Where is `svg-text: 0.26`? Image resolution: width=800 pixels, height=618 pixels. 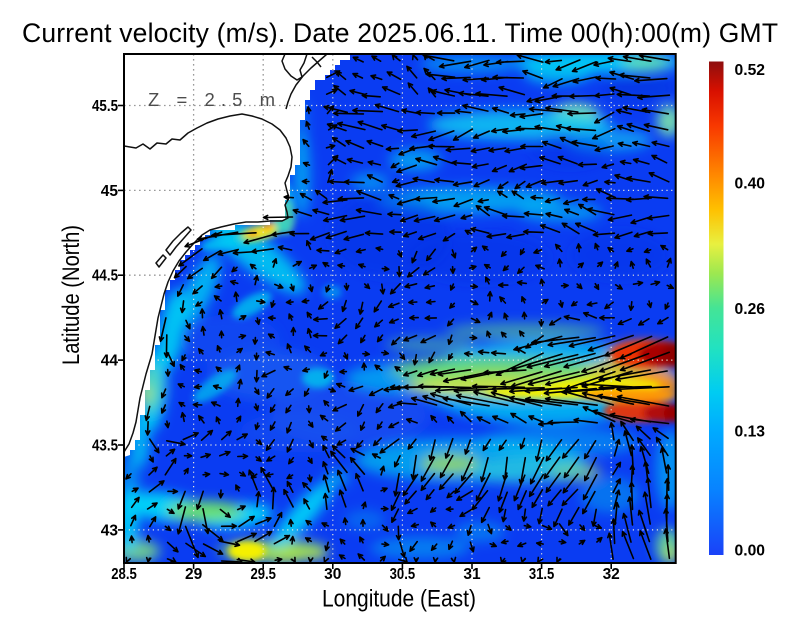 svg-text: 0.26 is located at coordinates (750, 309).